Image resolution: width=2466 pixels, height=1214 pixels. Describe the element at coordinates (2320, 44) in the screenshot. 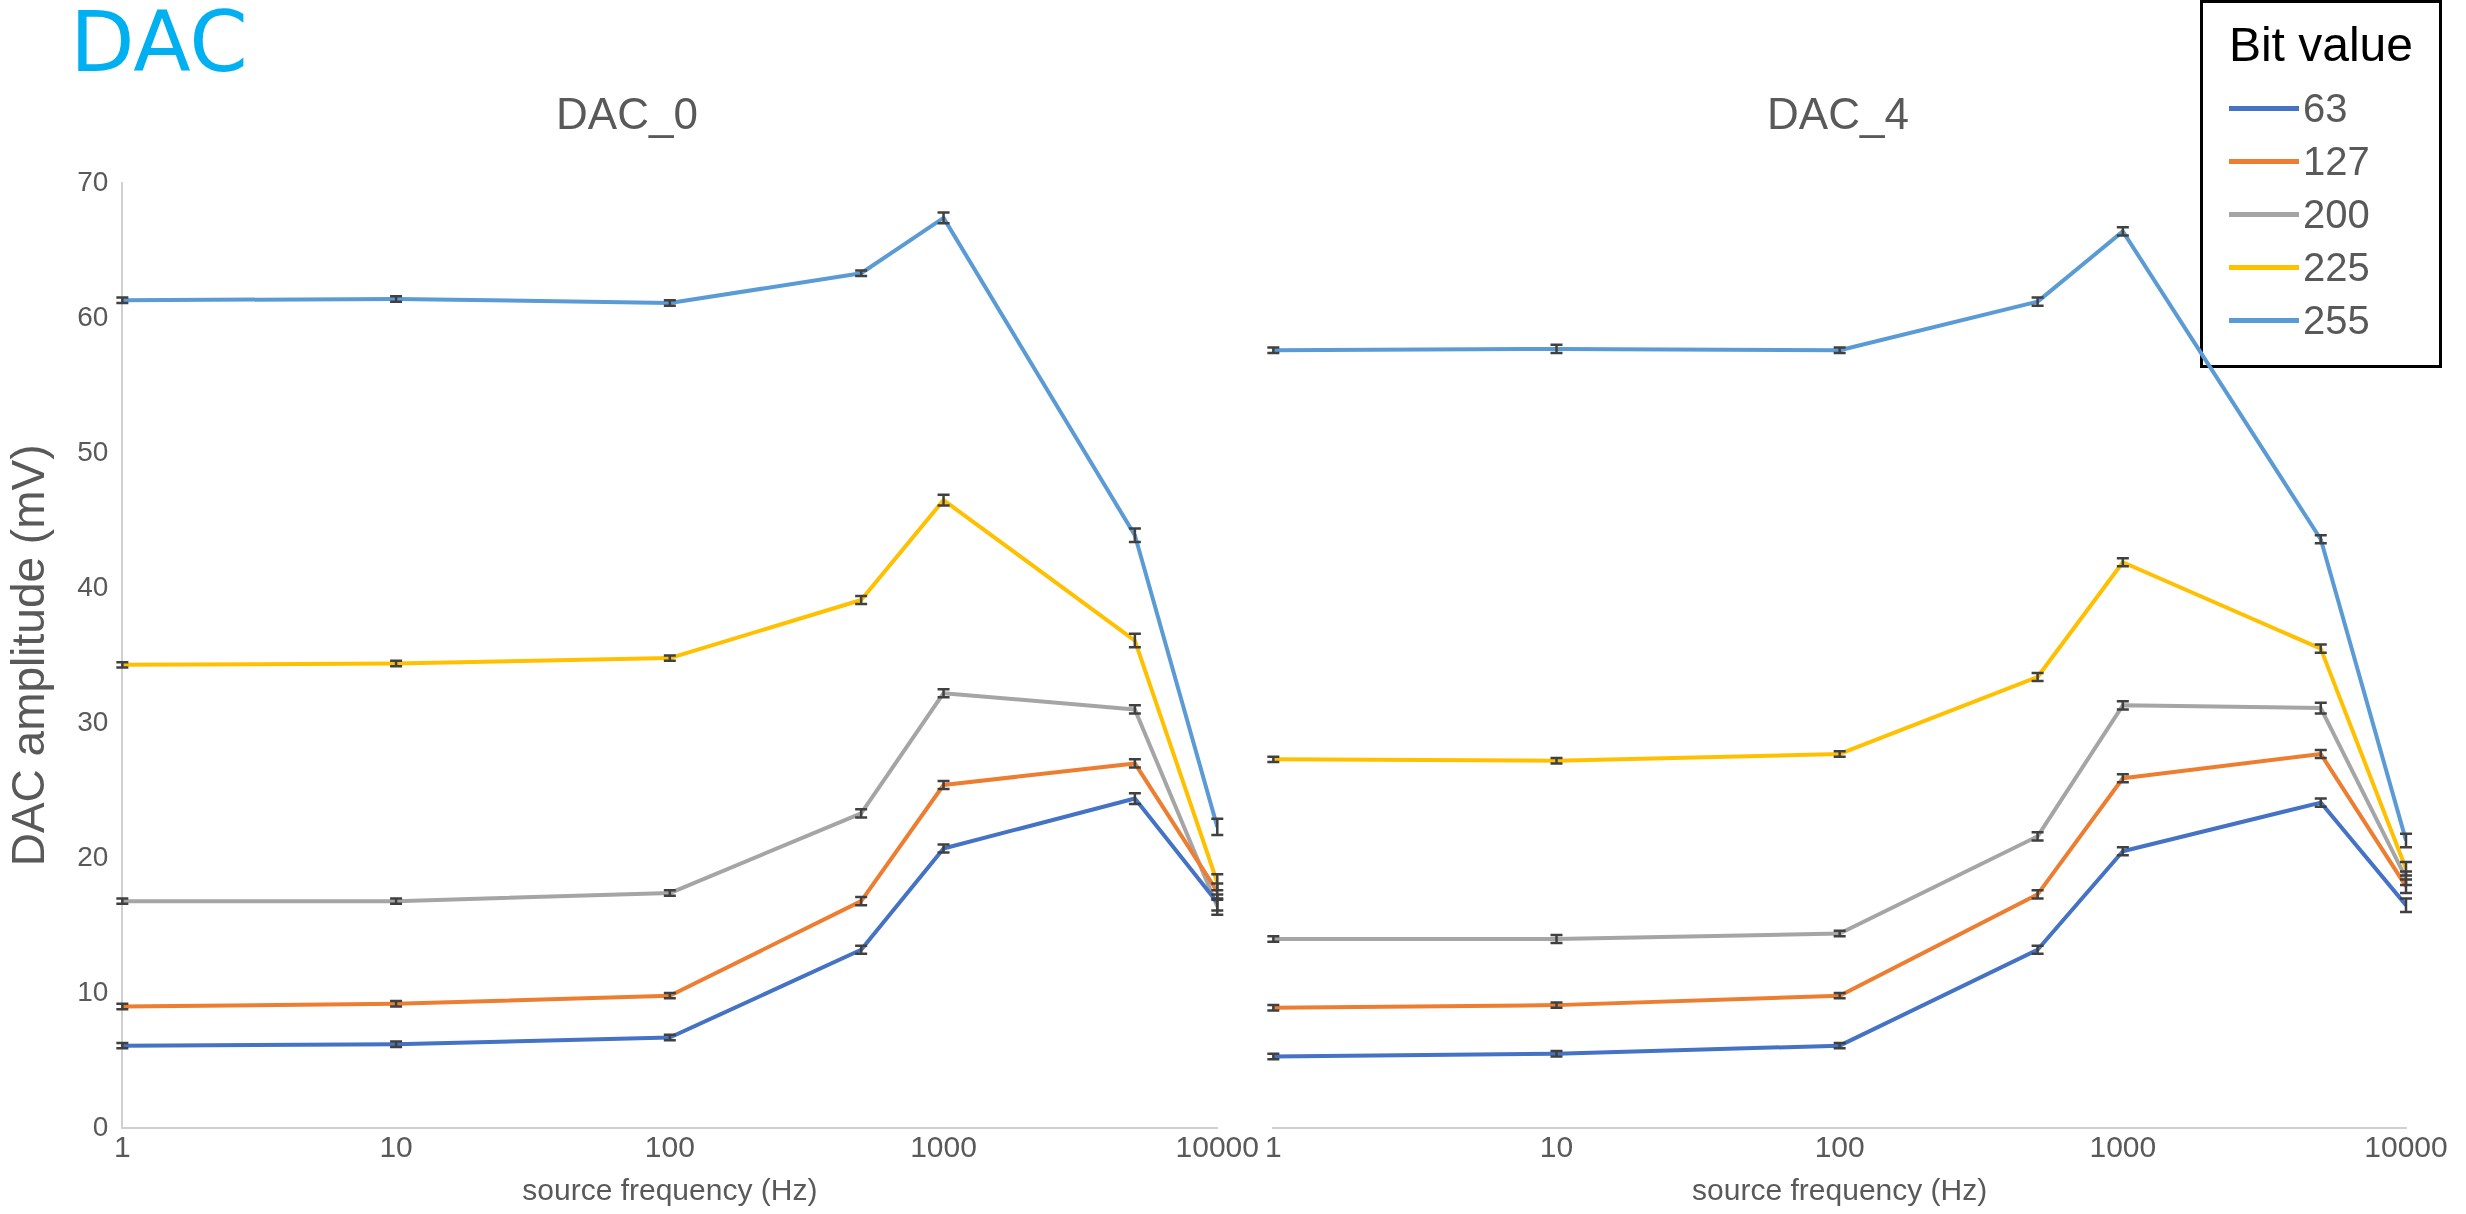

I see `legend-title: Bit value` at that location.